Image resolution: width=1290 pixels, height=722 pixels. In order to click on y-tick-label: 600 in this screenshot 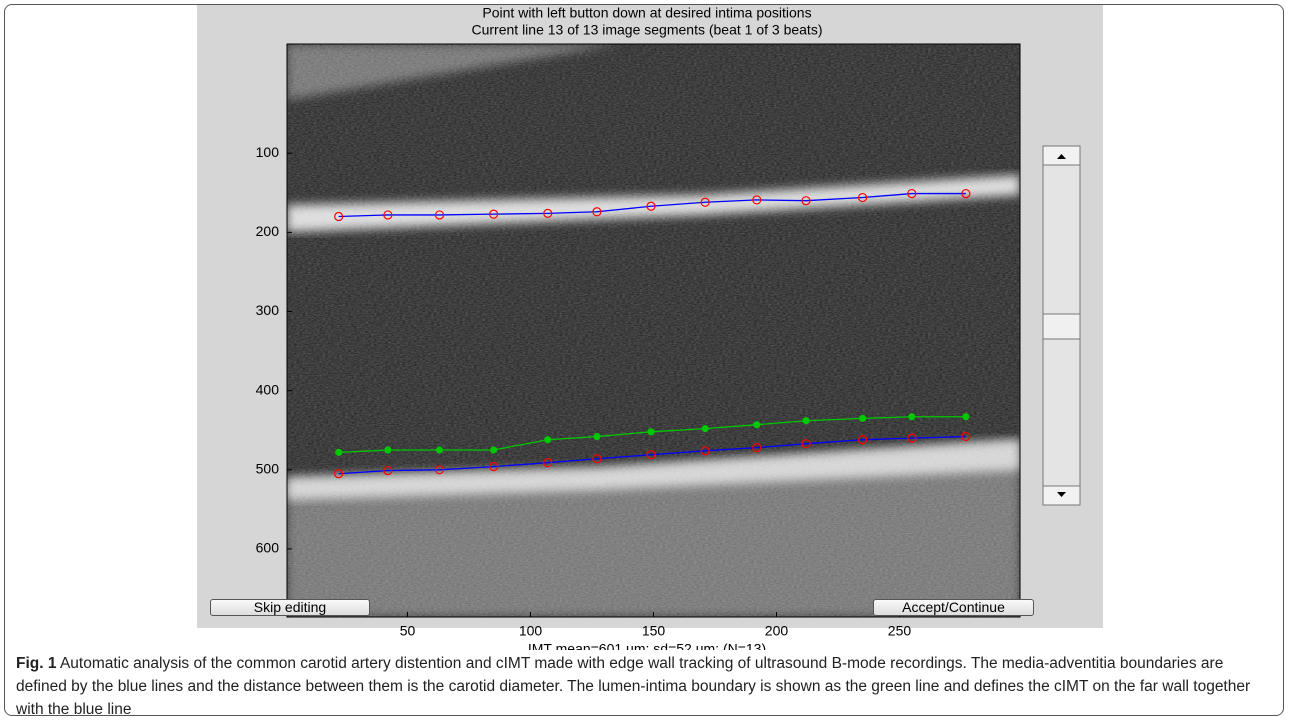, I will do `click(268, 548)`.